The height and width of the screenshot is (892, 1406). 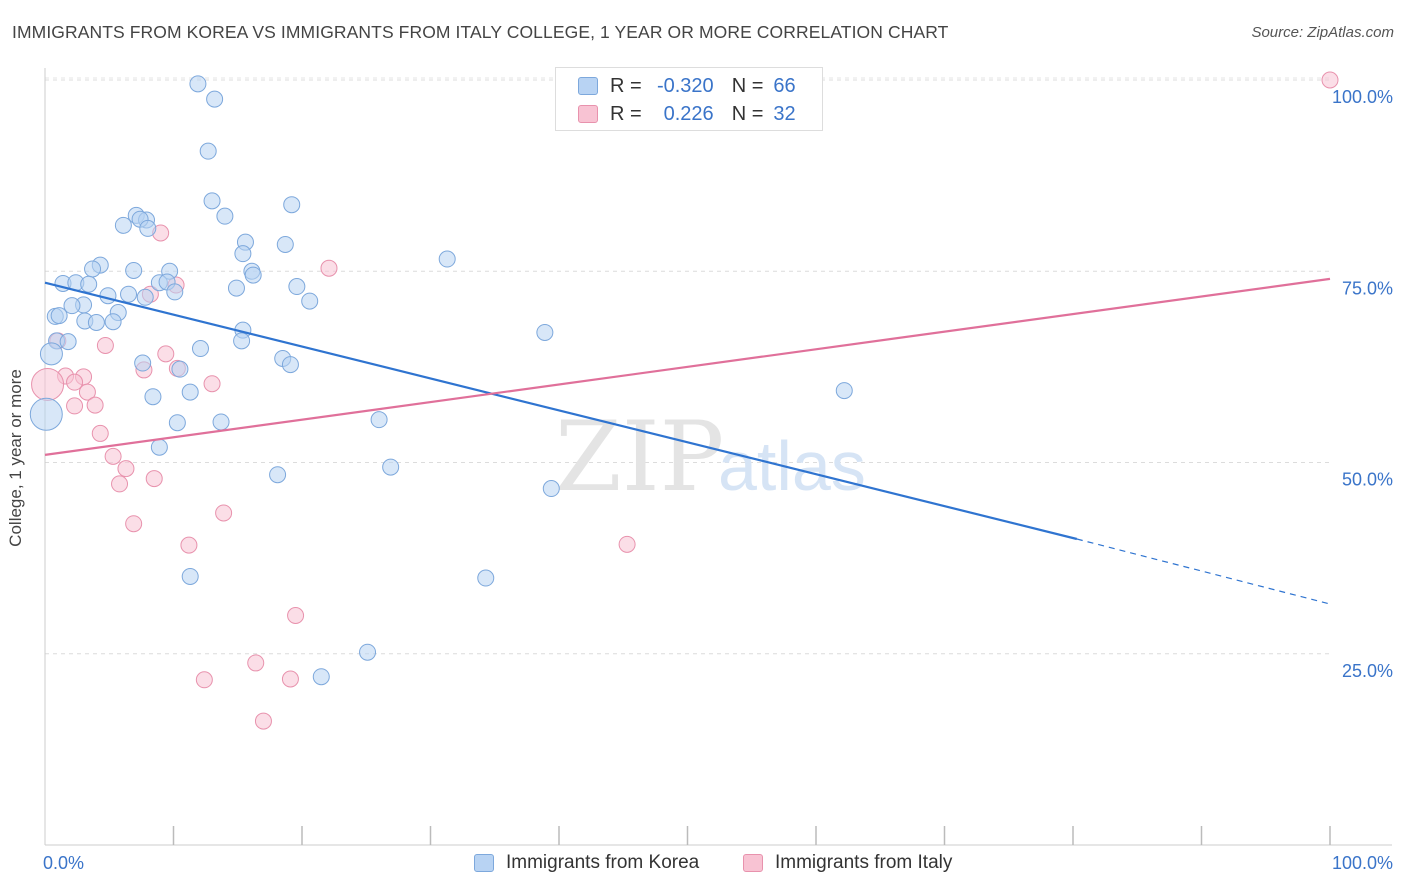 I want to click on legend-item-italy: Immigrants from Italy, so click(x=847, y=863).